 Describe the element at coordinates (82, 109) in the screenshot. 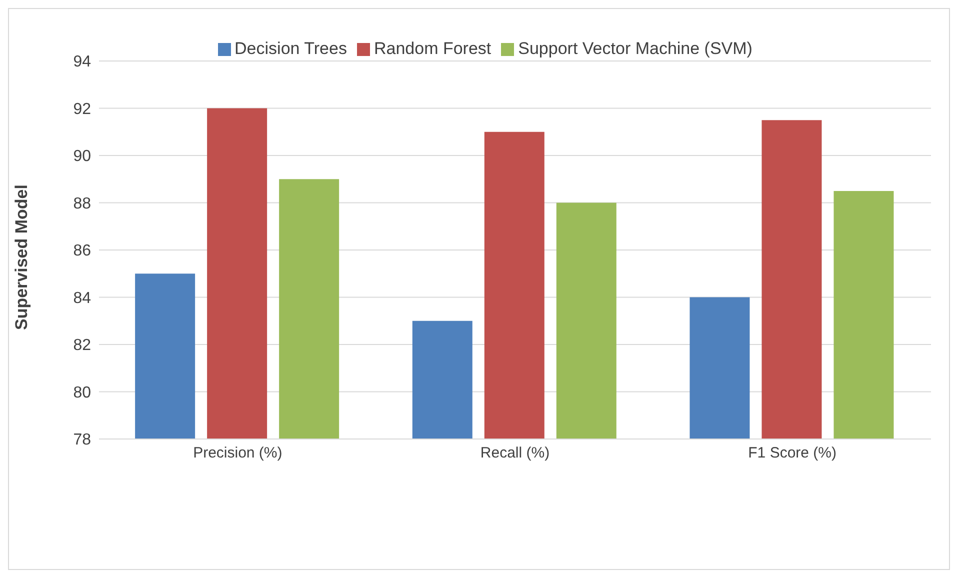

I see `y-tick-label: 92` at that location.